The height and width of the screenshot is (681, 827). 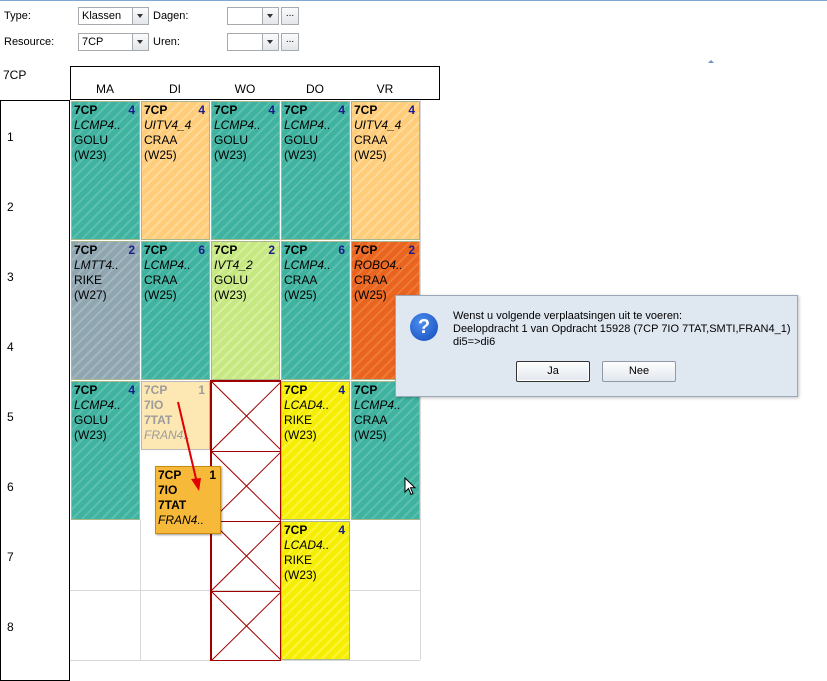 What do you see at coordinates (315, 170) in the screenshot?
I see `lesson-block-do-1: 7CP 4 LCMP4.. GOLU (W23)` at bounding box center [315, 170].